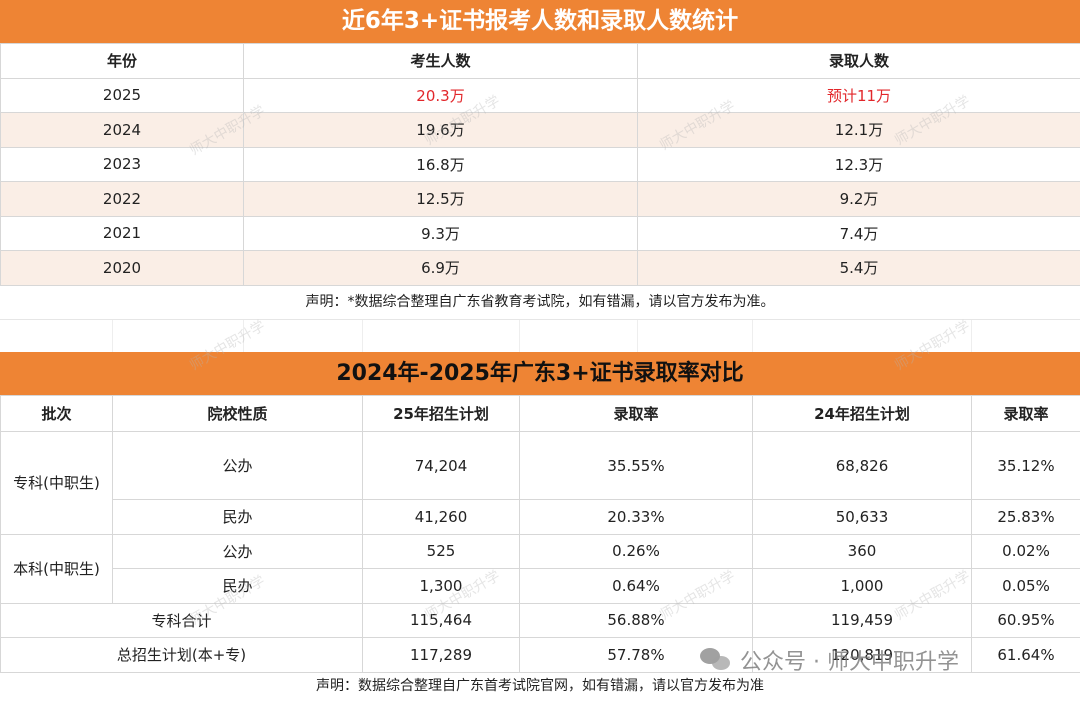  What do you see at coordinates (862, 551) in the screenshot?
I see `cell-plan-2024: 360` at bounding box center [862, 551].